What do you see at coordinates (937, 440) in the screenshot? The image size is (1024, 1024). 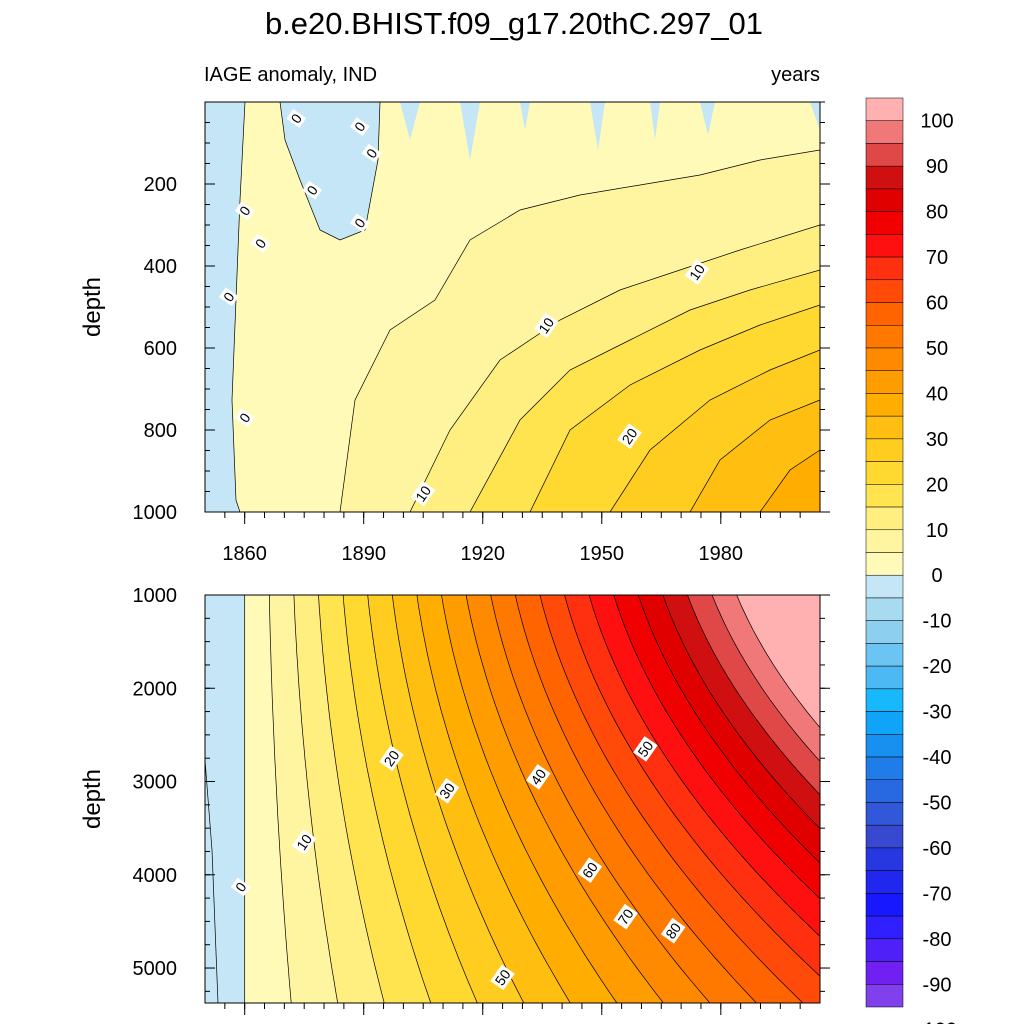 I see `colorbar-label: 30` at bounding box center [937, 440].